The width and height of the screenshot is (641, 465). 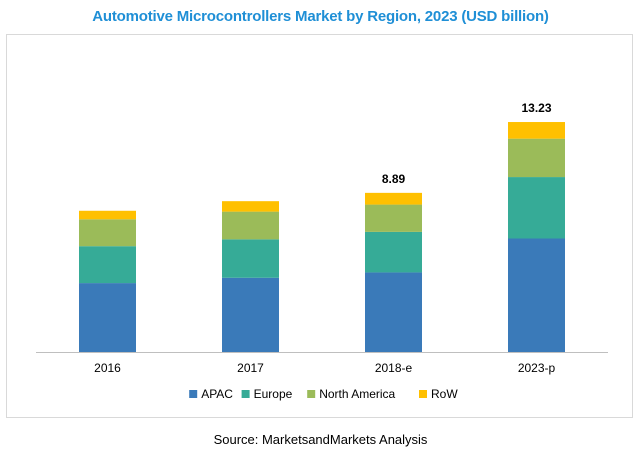 What do you see at coordinates (536, 158) in the screenshot?
I see `bar-north-america-2023-p` at bounding box center [536, 158].